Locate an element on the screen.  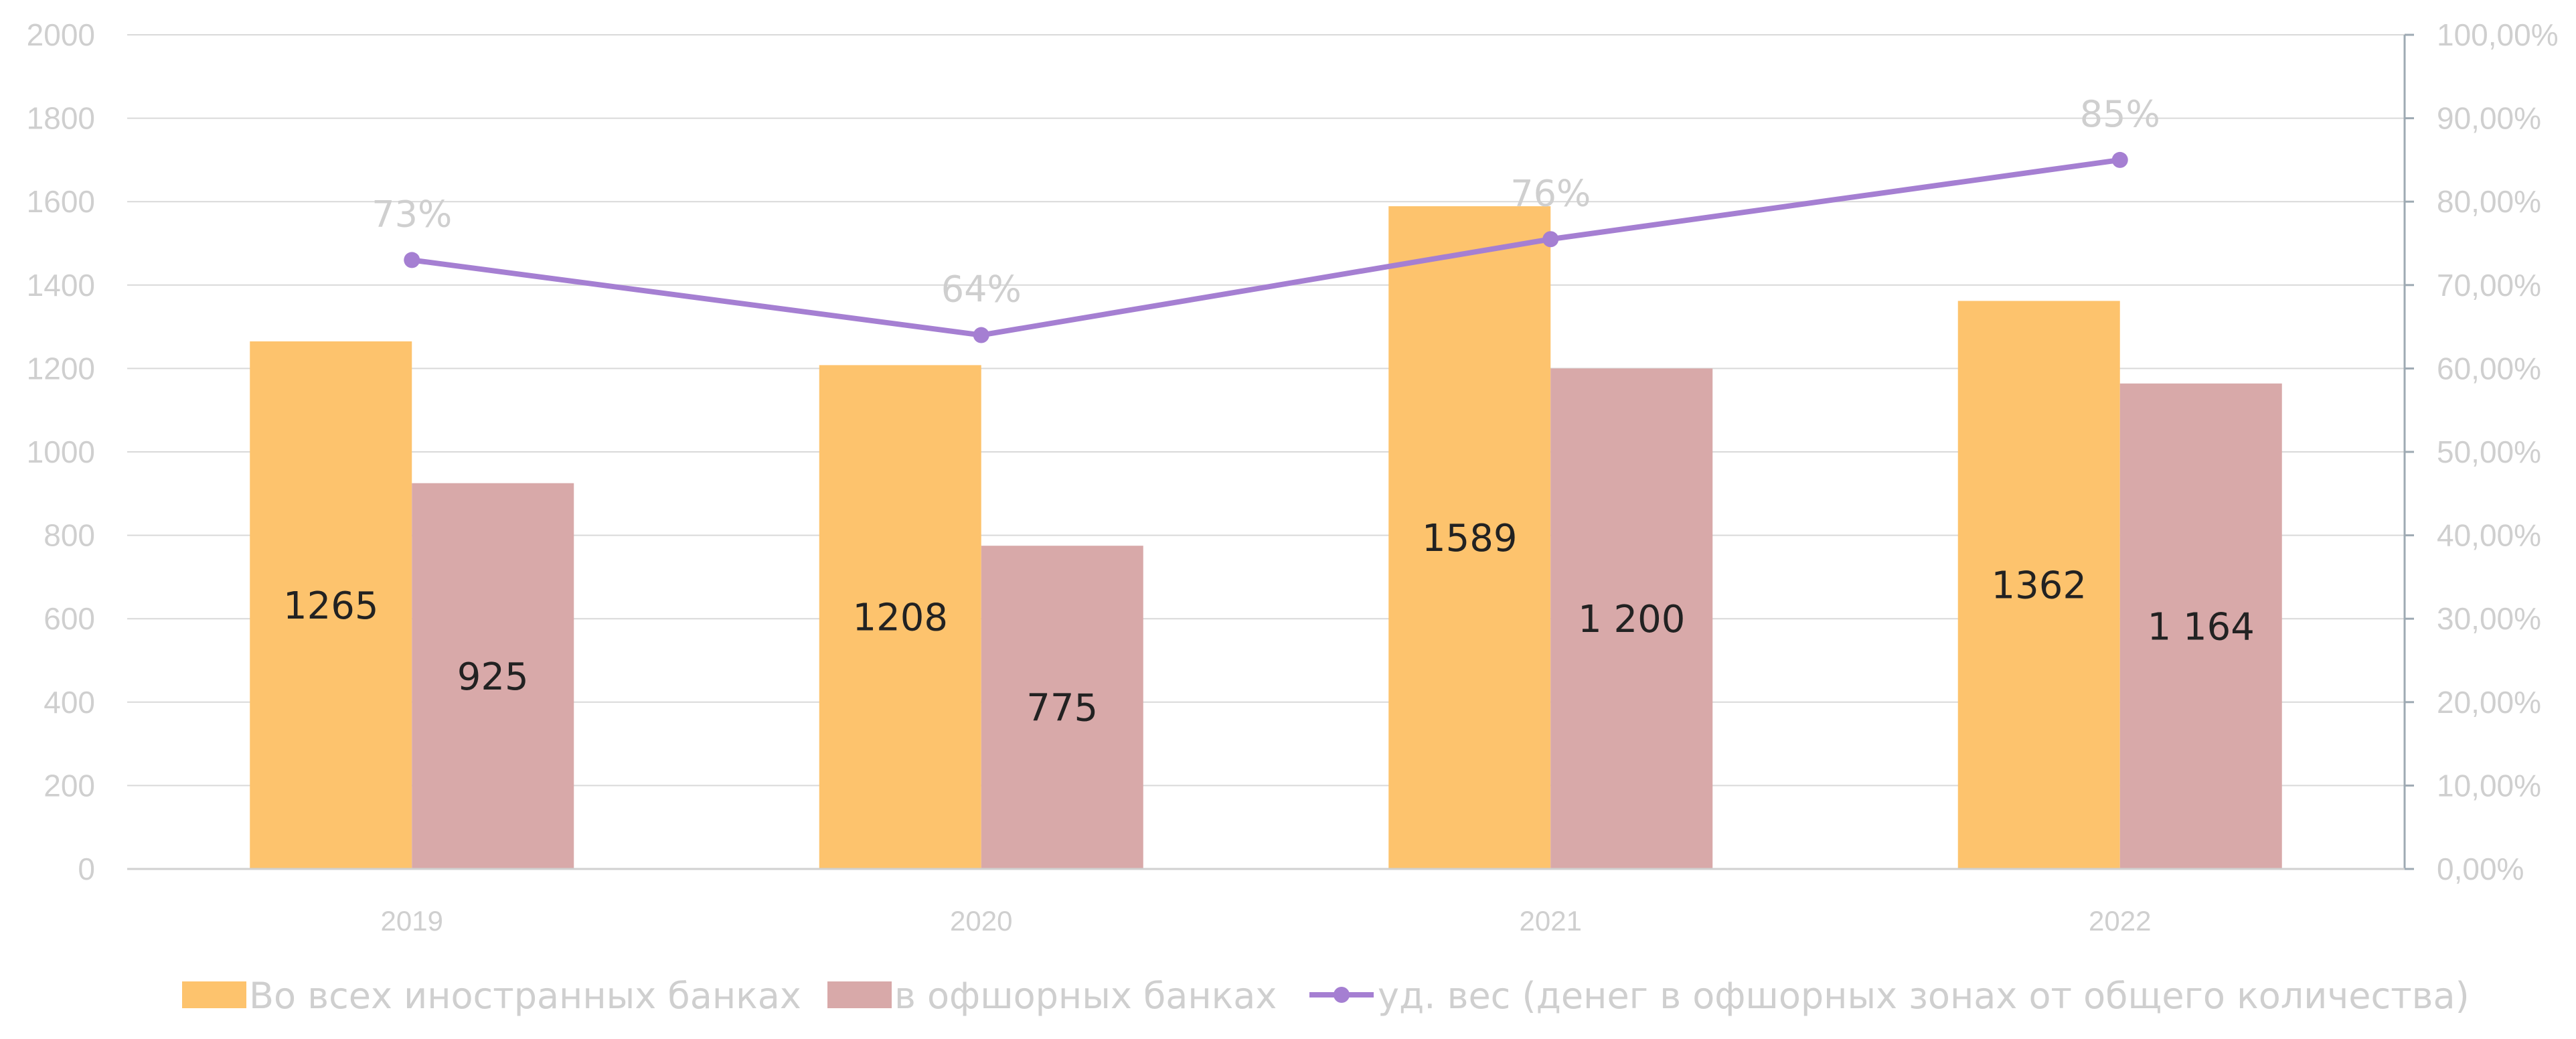
y2-tick-label: 50,00% is located at coordinates (2489, 451).